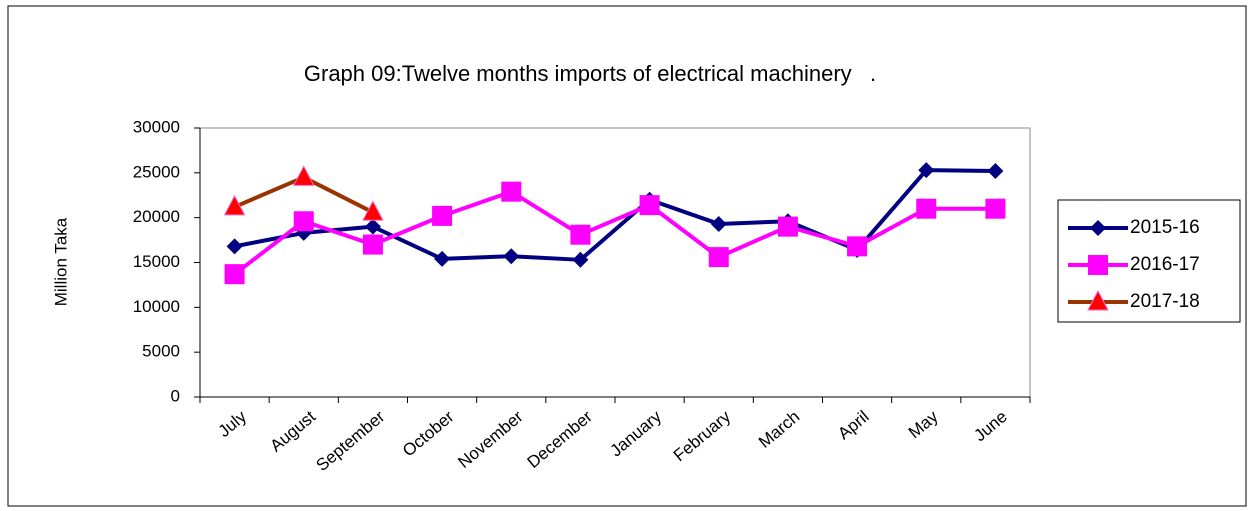  What do you see at coordinates (1165, 264) in the screenshot?
I see `legend-label: 2016-17` at bounding box center [1165, 264].